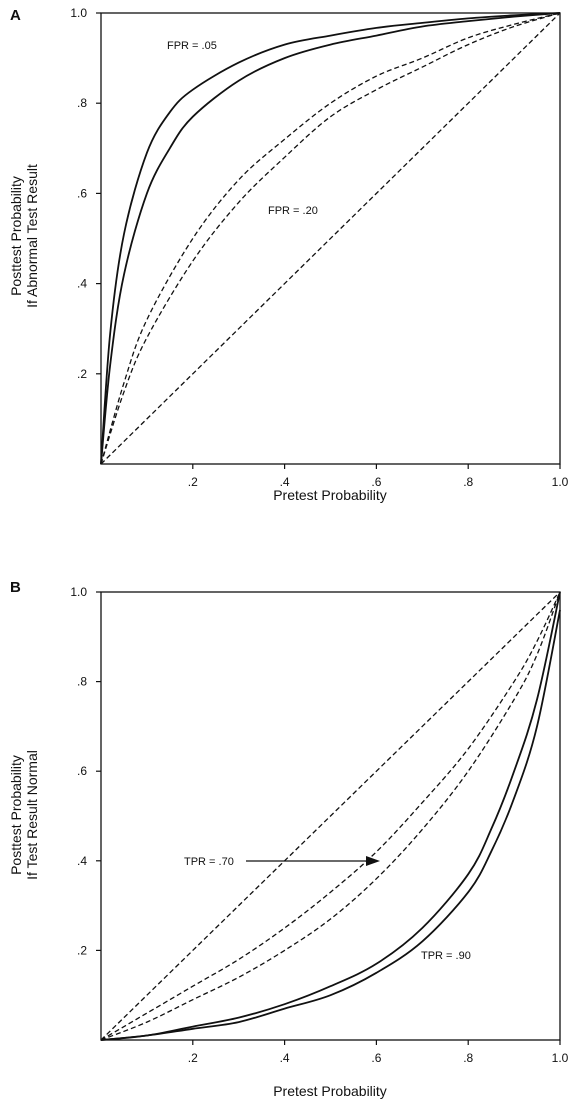 This screenshot has width=574, height=1103. I want to click on y-tick-label-b: .4, so click(82, 861).